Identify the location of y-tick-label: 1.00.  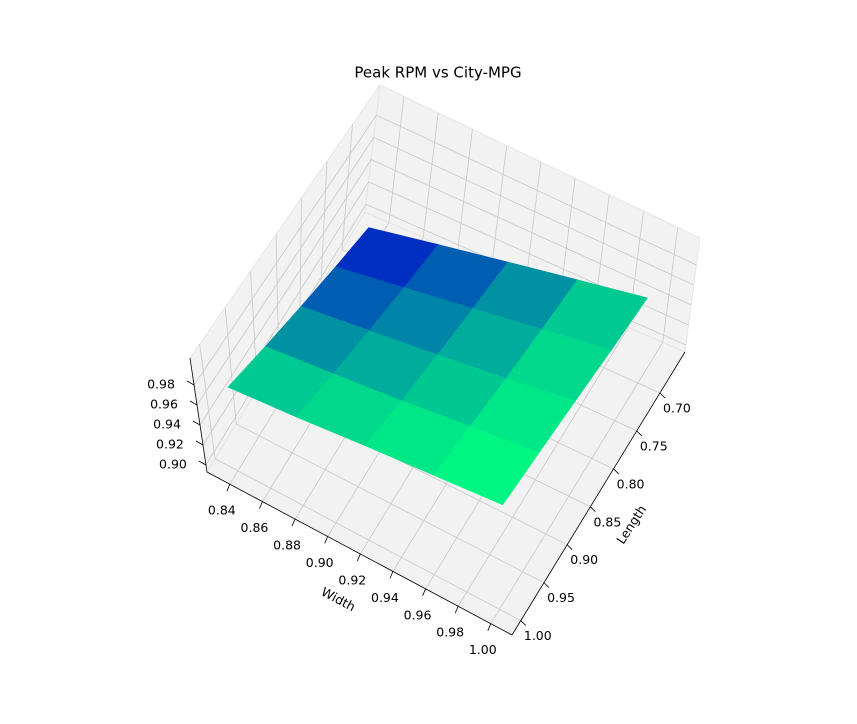
(483, 649).